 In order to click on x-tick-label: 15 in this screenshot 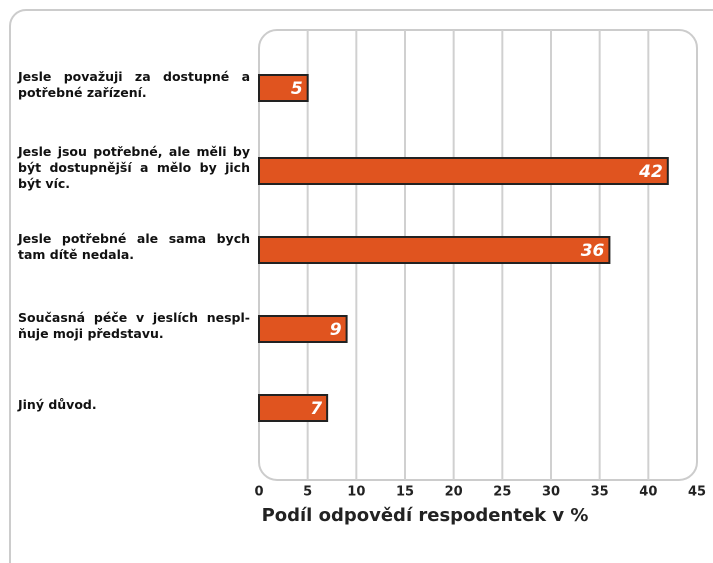, I will do `click(405, 492)`.